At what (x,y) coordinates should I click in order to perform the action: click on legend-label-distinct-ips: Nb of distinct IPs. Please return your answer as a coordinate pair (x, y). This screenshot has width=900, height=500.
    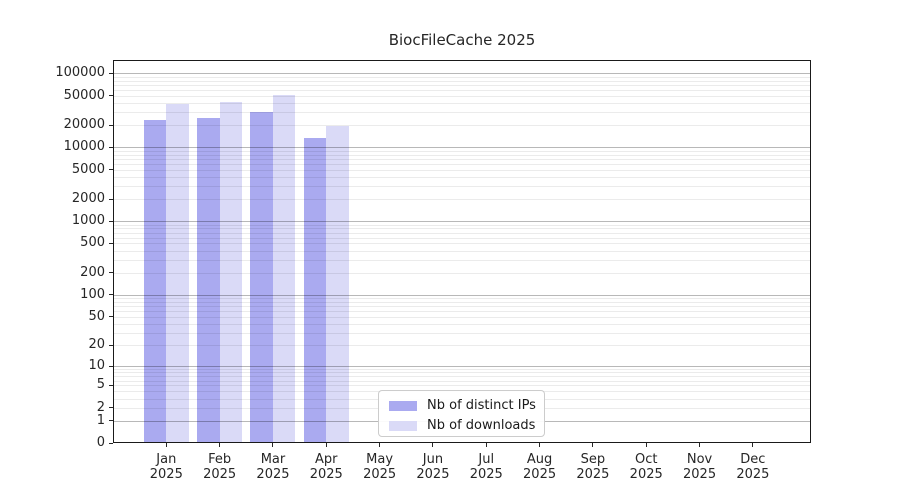
    Looking at the image, I should click on (481, 405).